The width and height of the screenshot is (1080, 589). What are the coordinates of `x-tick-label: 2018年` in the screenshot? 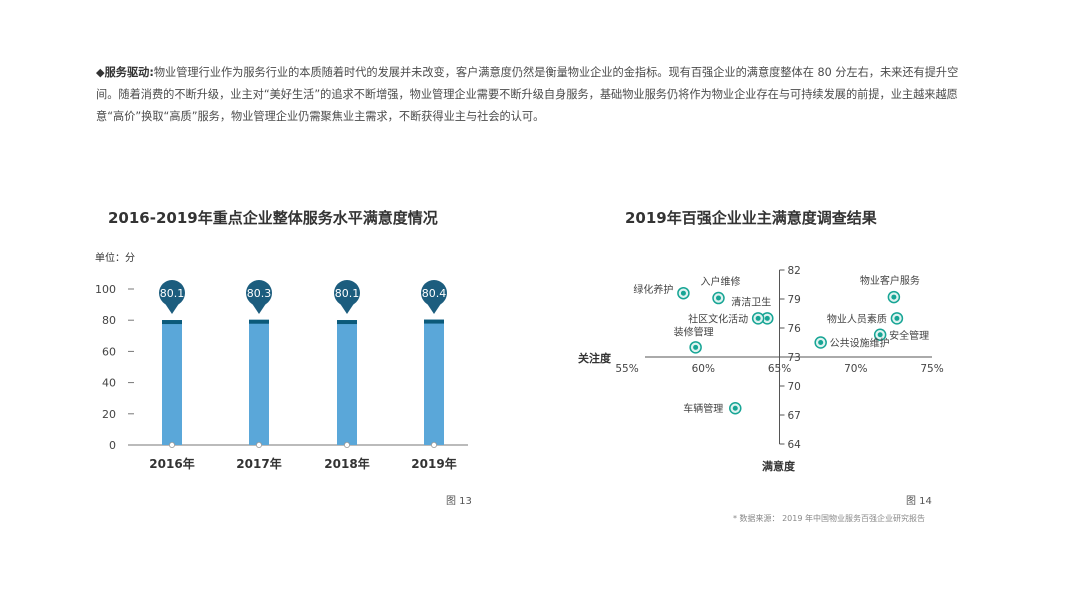 It's located at (346, 463).